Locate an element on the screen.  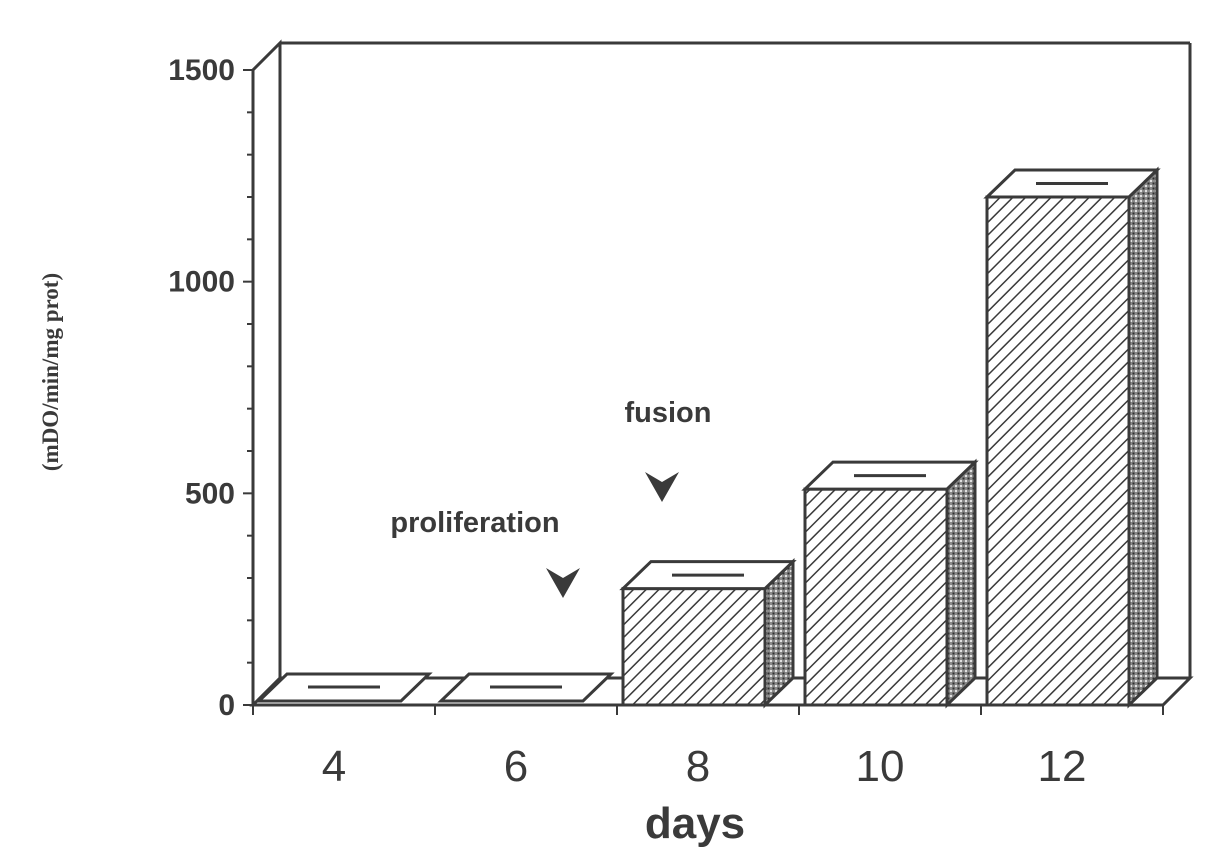
x-tick-label: 8 is located at coordinates (698, 766).